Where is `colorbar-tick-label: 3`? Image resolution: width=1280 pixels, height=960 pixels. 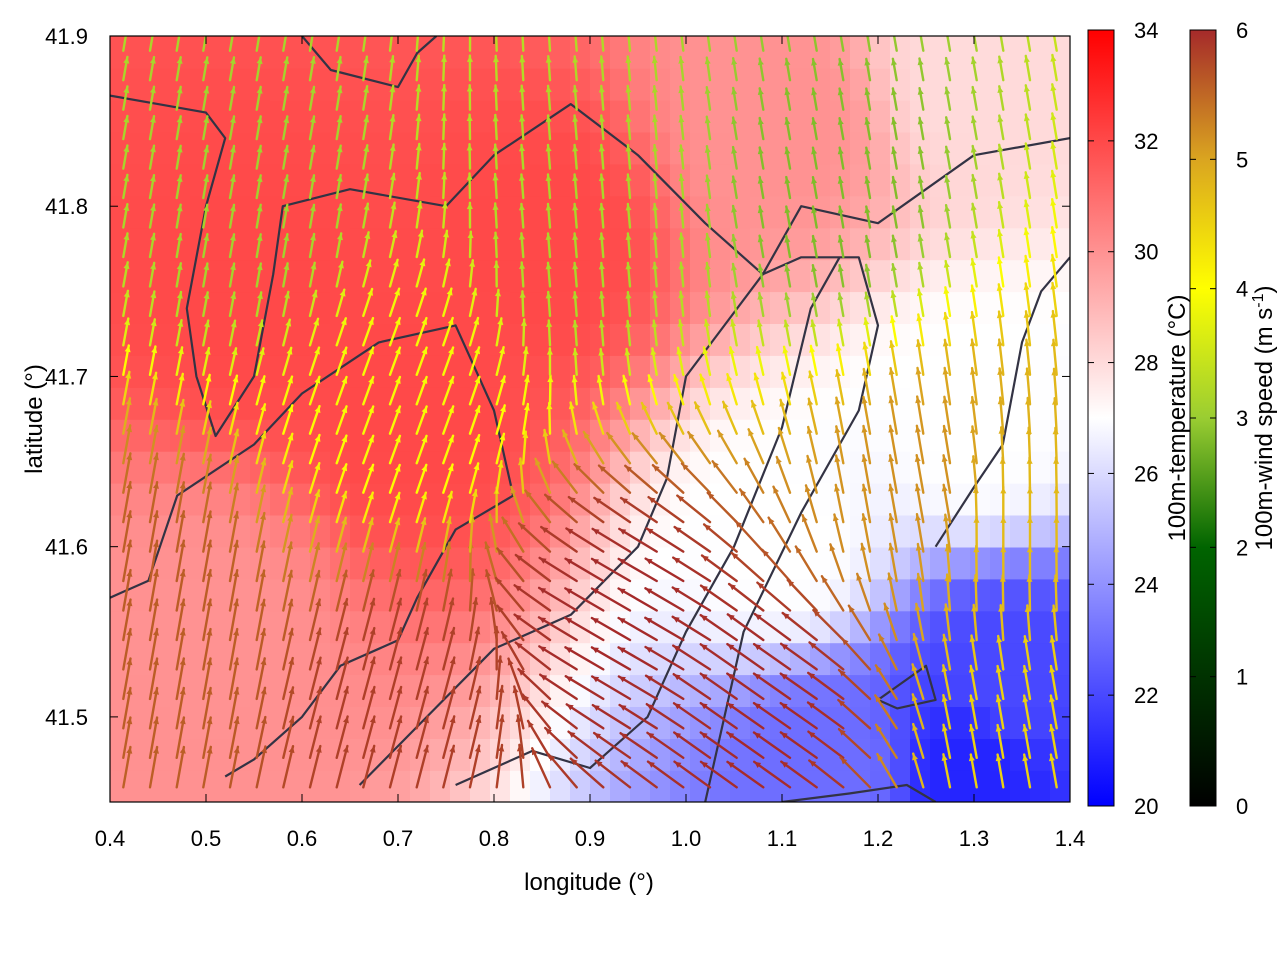 colorbar-tick-label: 3 is located at coordinates (1242, 418).